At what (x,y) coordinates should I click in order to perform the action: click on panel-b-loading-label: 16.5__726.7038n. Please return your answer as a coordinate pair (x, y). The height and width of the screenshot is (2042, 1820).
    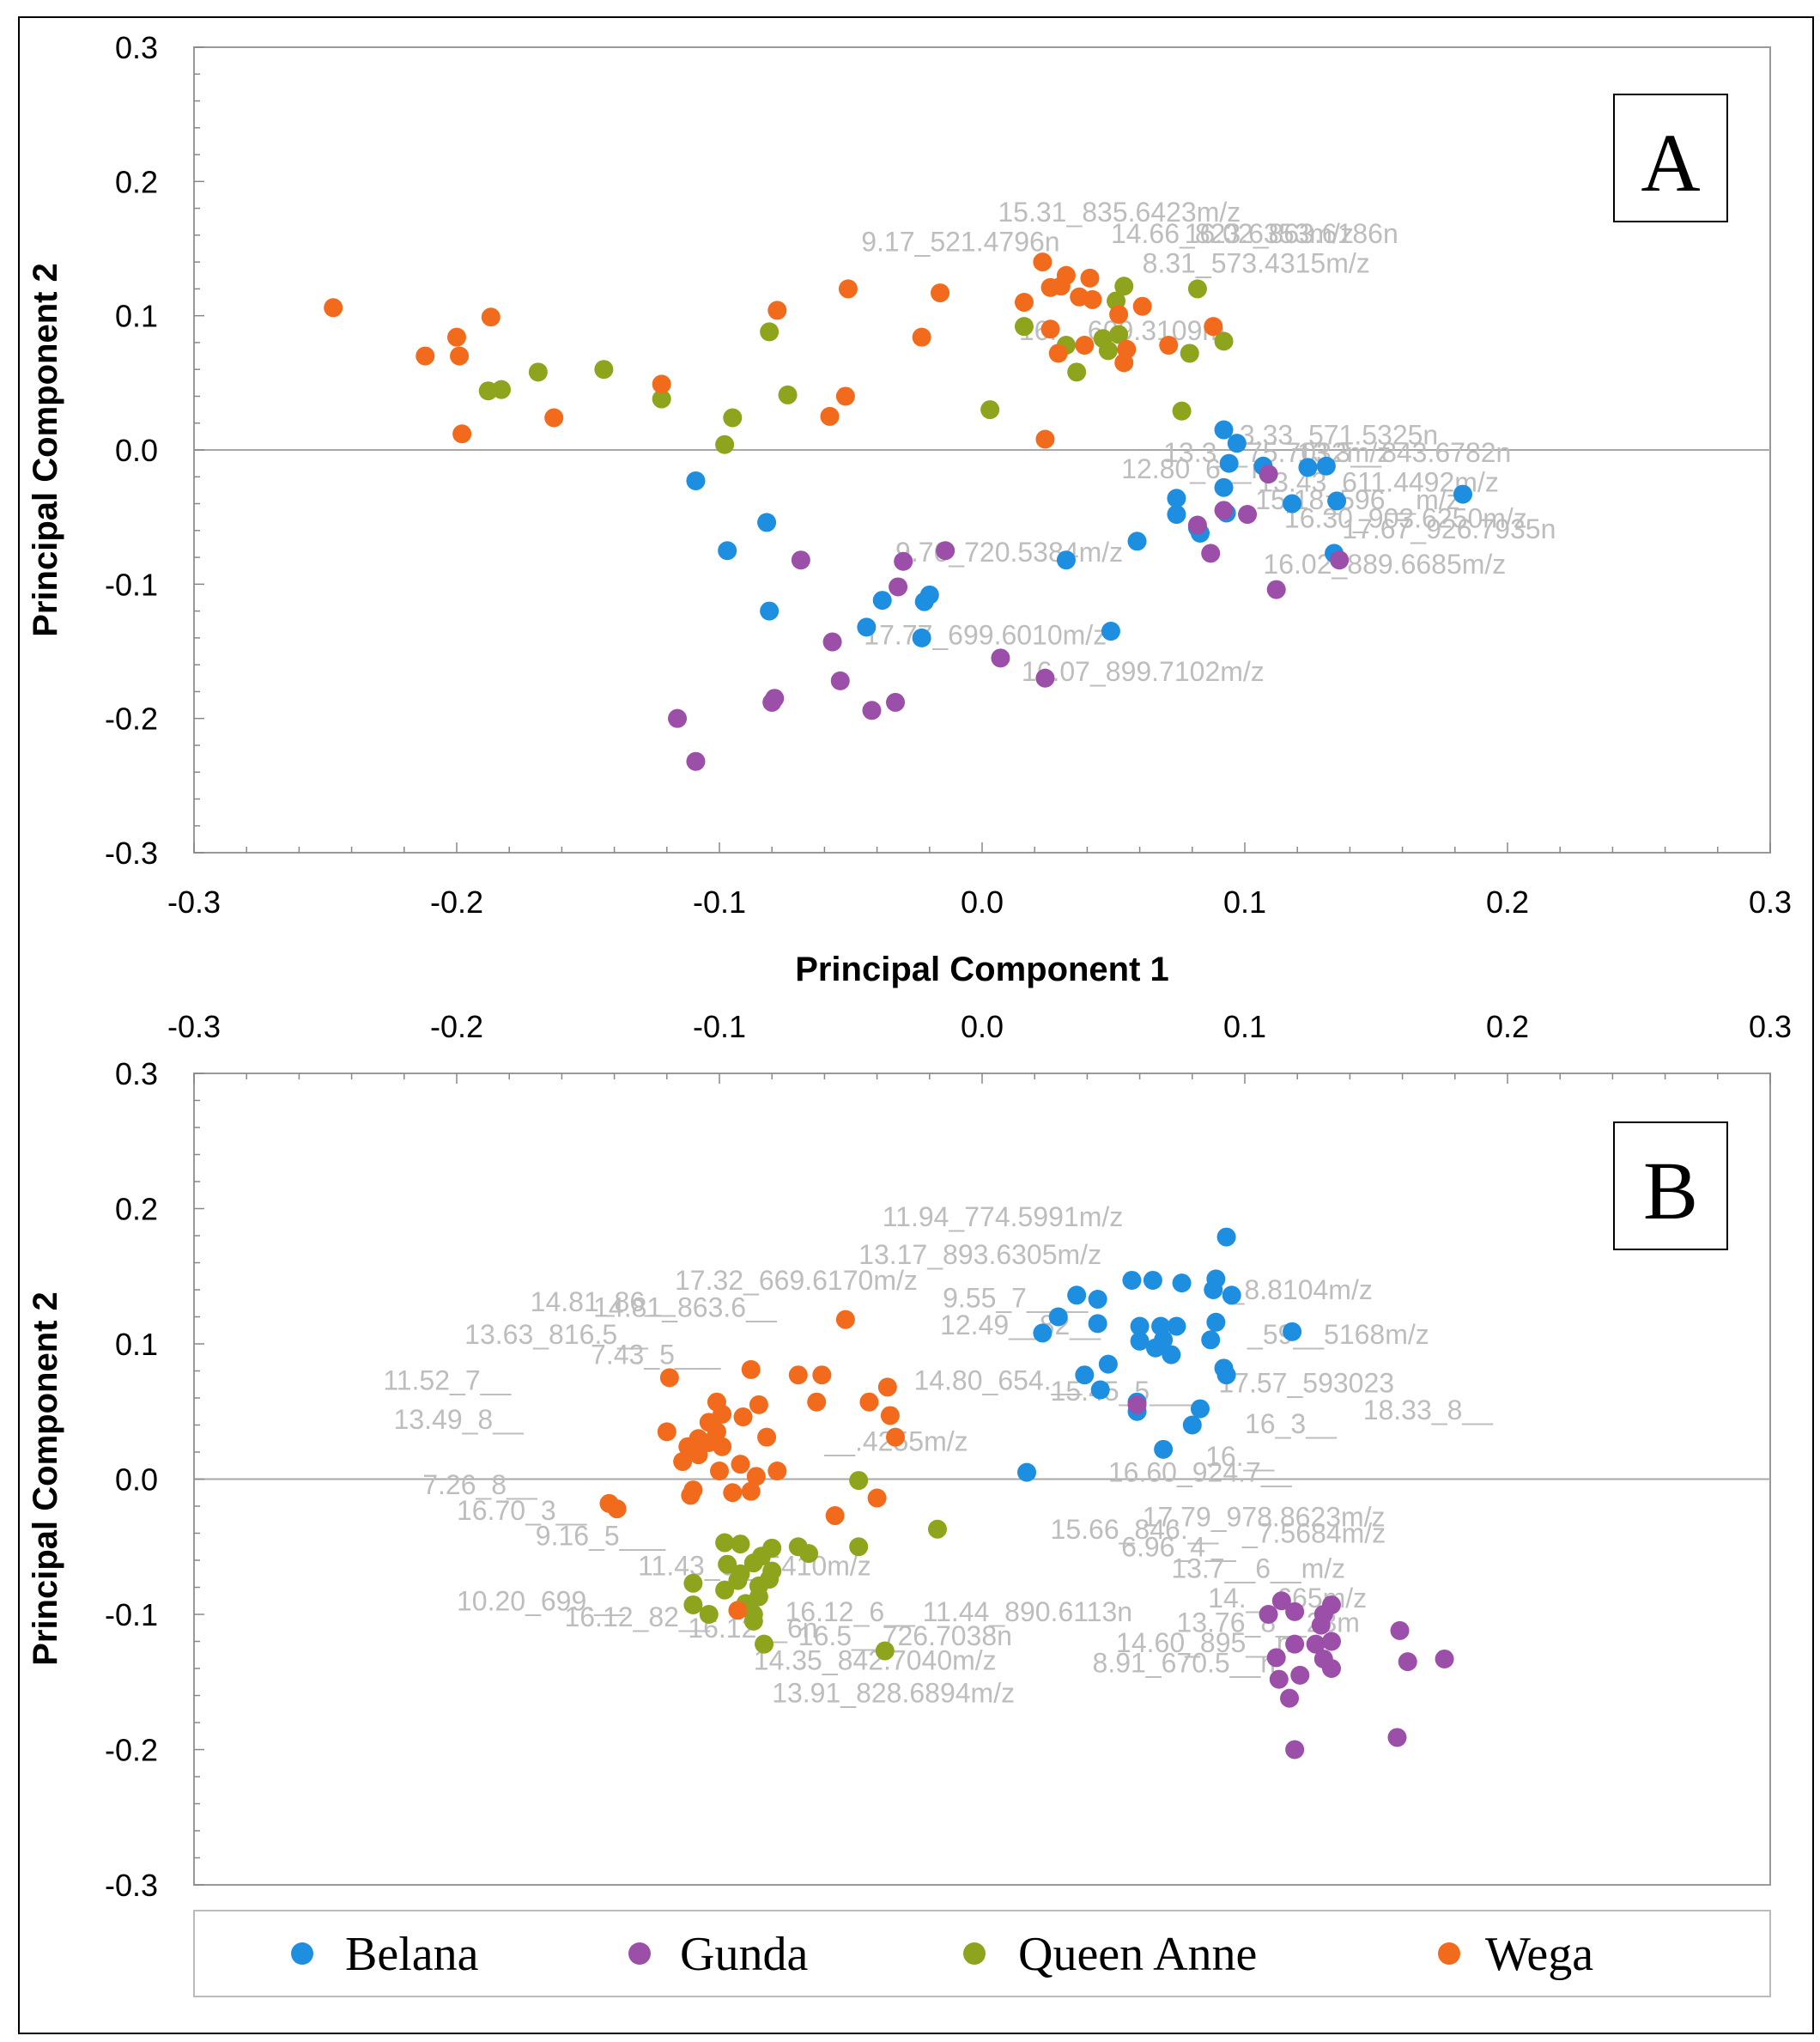
    Looking at the image, I should click on (905, 1635).